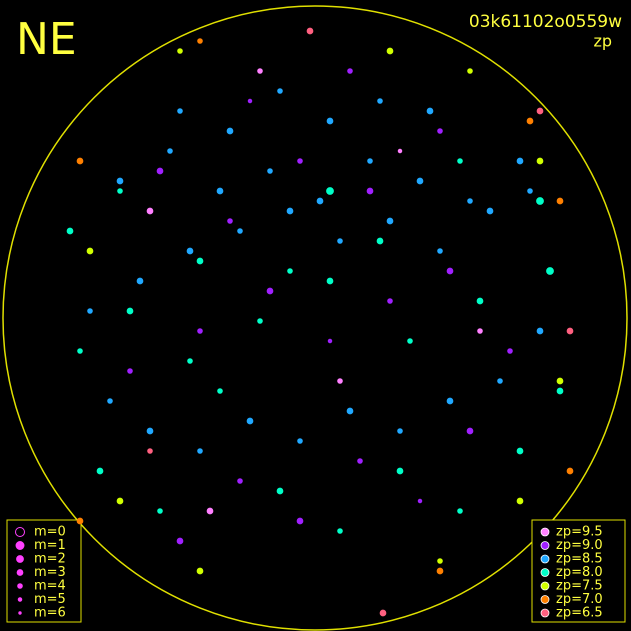  Describe the element at coordinates (50, 586) in the screenshot. I see `legend-label: m=4` at that location.